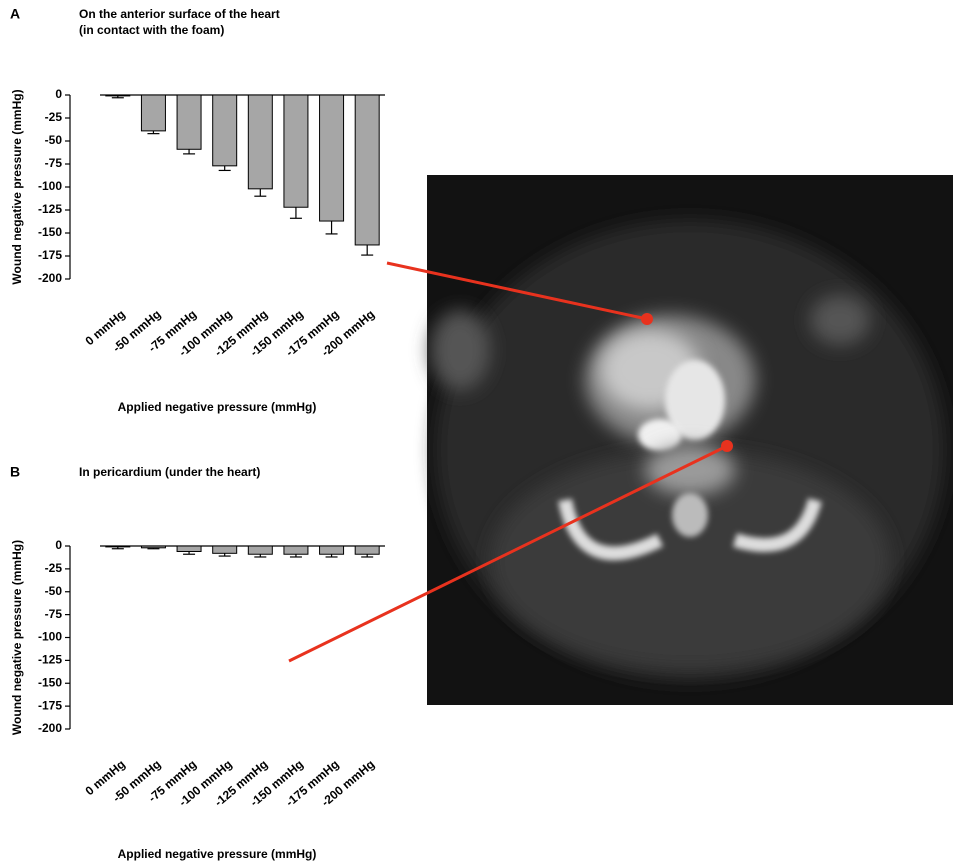 The width and height of the screenshot is (953, 862). Describe the element at coordinates (169, 472) in the screenshot. I see `chart-title: In pericardium (under the heart)` at that location.